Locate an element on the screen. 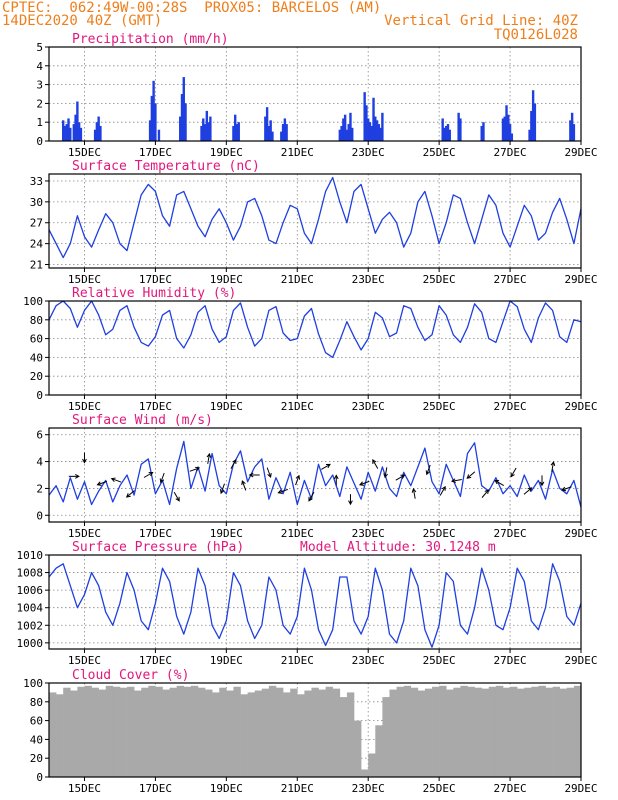 The image size is (618, 800). pres-xtick-label-6: 27DEC is located at coordinates (510, 660).